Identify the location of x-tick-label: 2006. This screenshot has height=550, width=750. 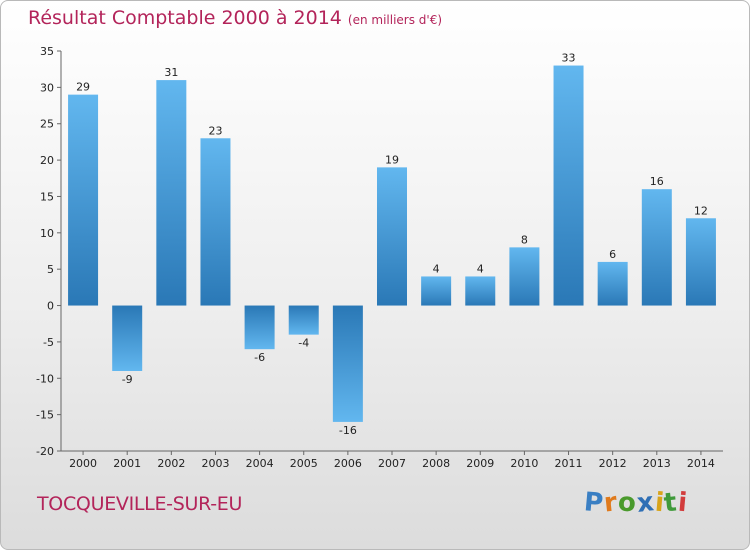
(348, 463).